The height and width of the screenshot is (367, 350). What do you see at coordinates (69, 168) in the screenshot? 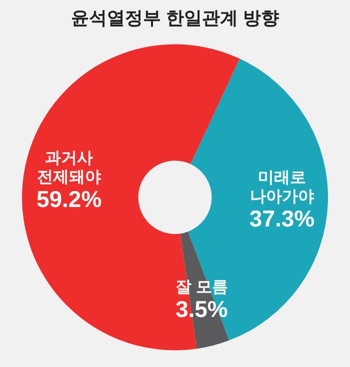
I see `slice-label: 과거사 전제돼야` at bounding box center [69, 168].